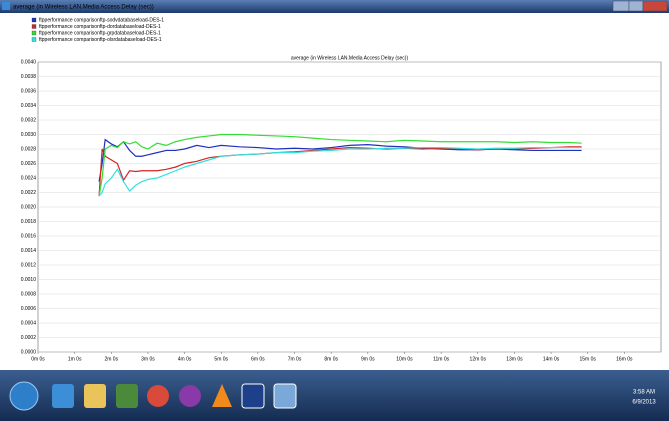 This screenshot has height=421, width=669. Describe the element at coordinates (588, 359) in the screenshot. I see `x-tick-label: 15m 0s` at that location.